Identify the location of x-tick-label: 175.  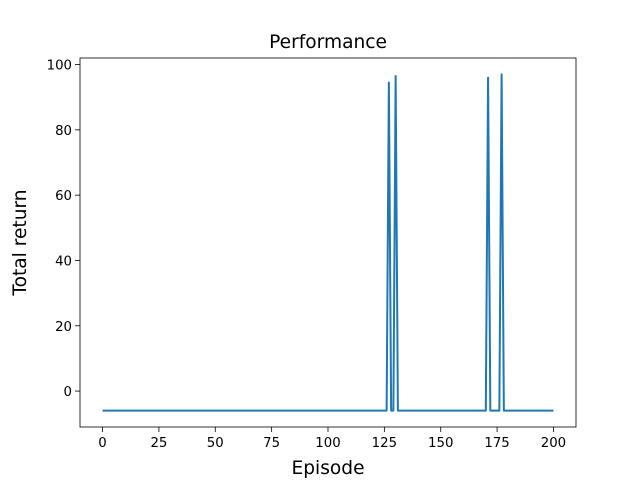
(496, 443).